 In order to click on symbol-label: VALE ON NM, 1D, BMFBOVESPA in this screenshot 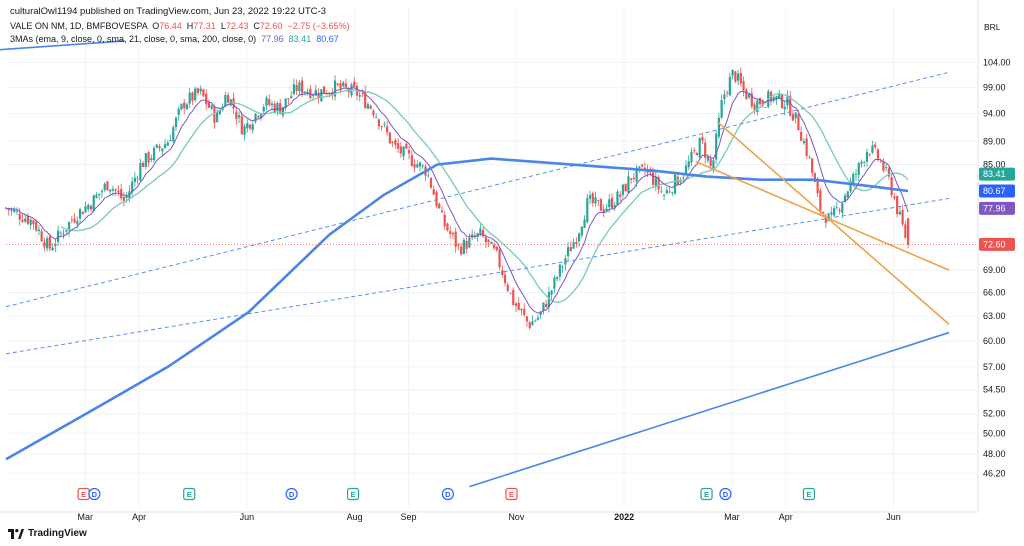, I will do `click(79, 26)`.